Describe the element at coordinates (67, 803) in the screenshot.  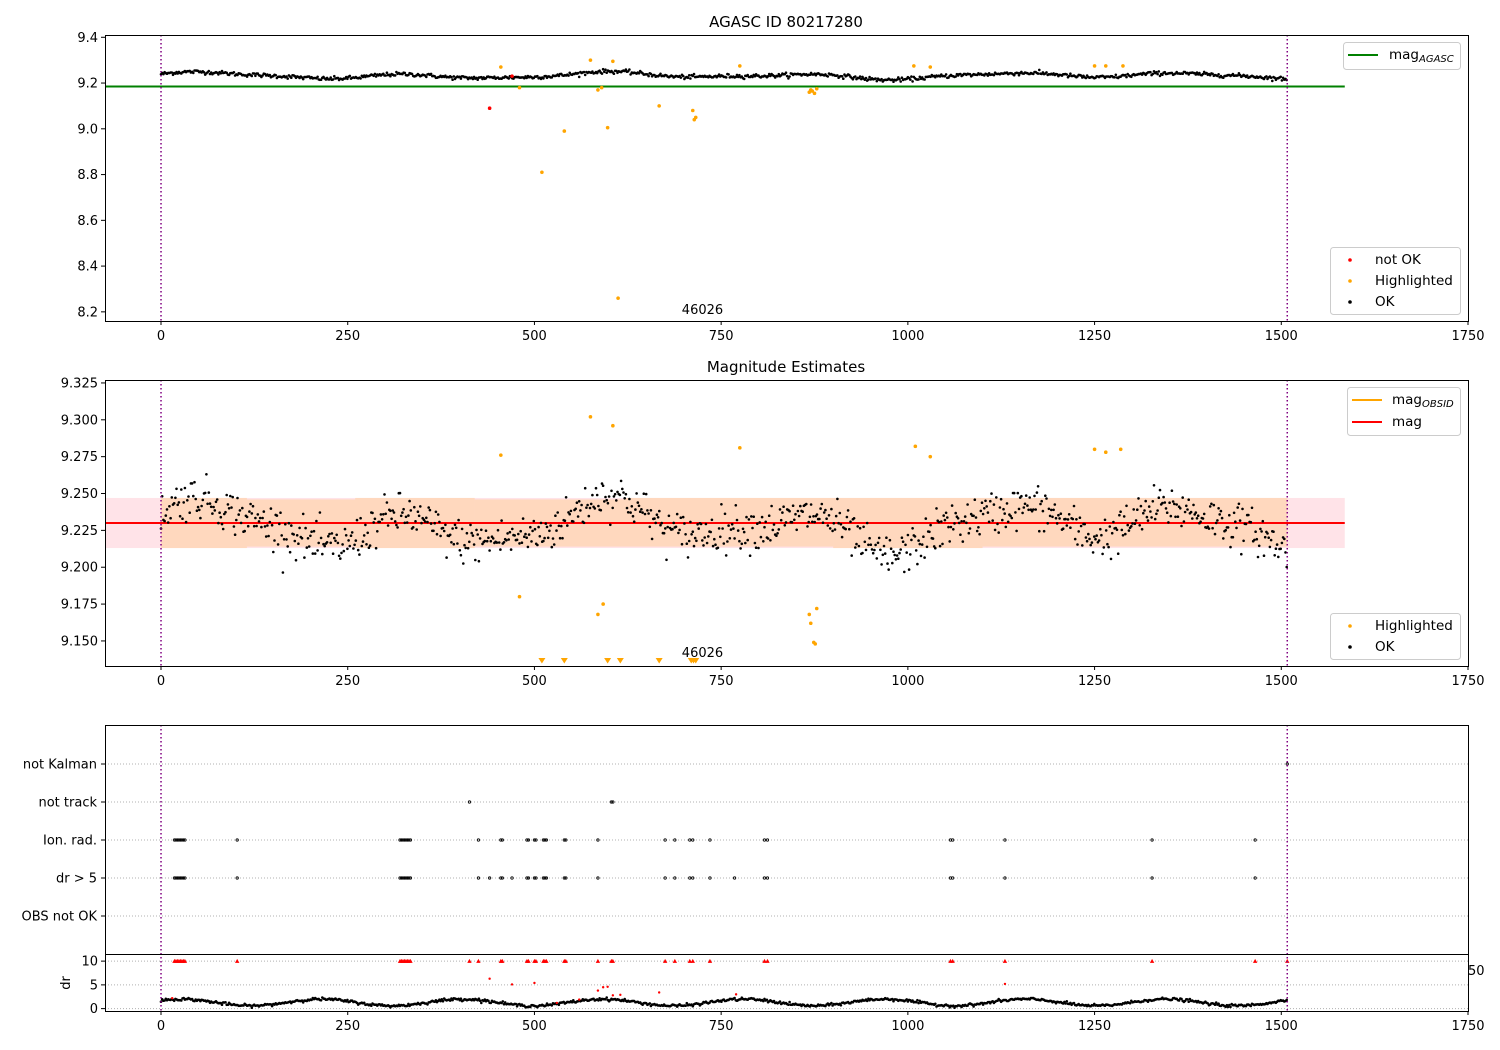
I see `flag-row-label: not track` at that location.